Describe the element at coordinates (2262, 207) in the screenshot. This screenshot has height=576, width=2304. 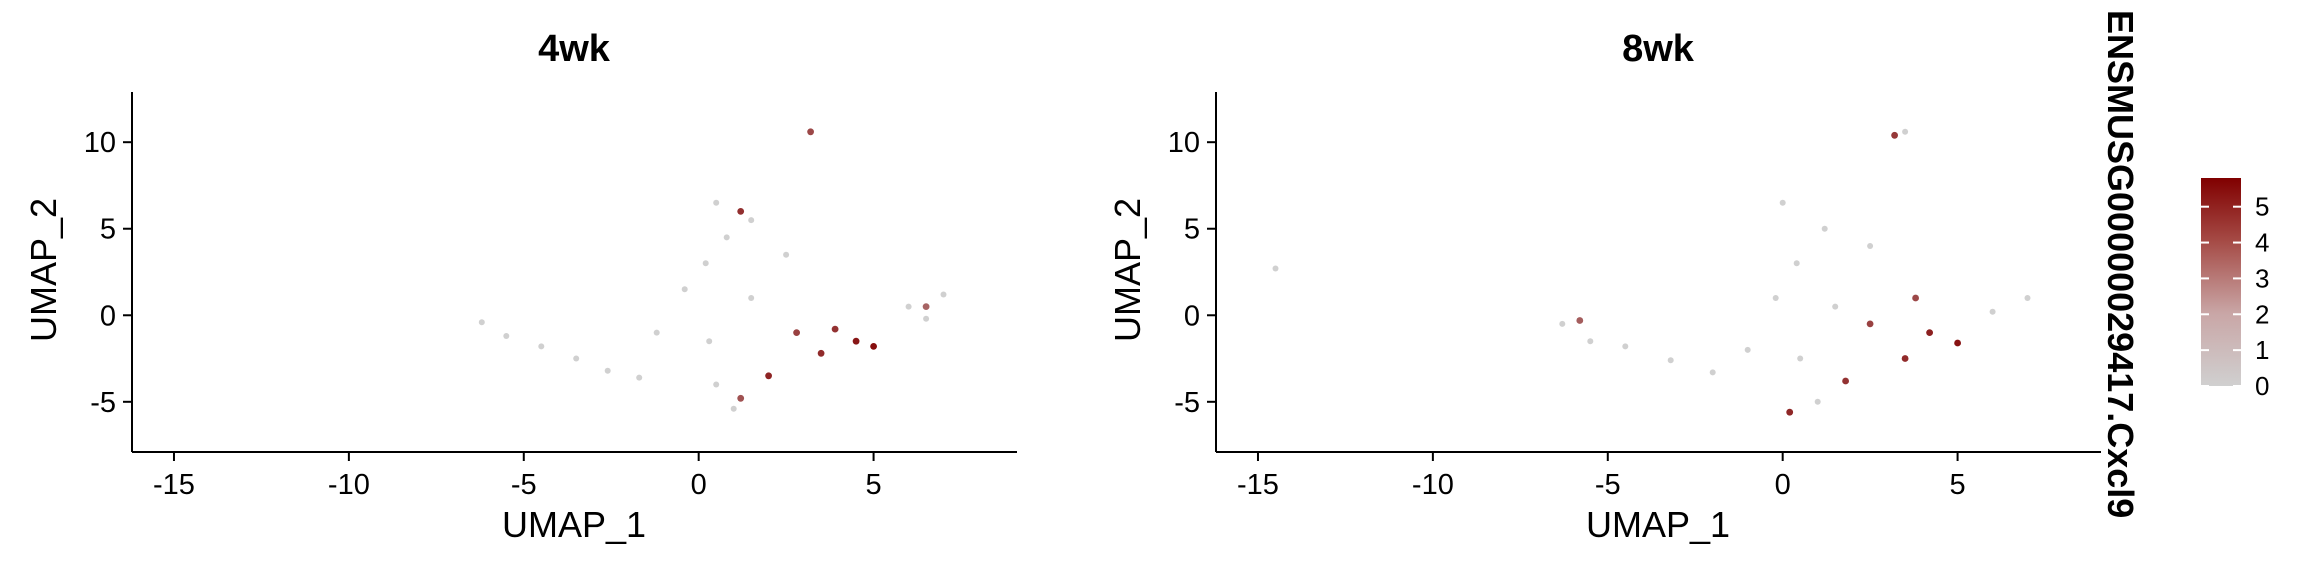
I see `legend-tick-label: 5` at that location.